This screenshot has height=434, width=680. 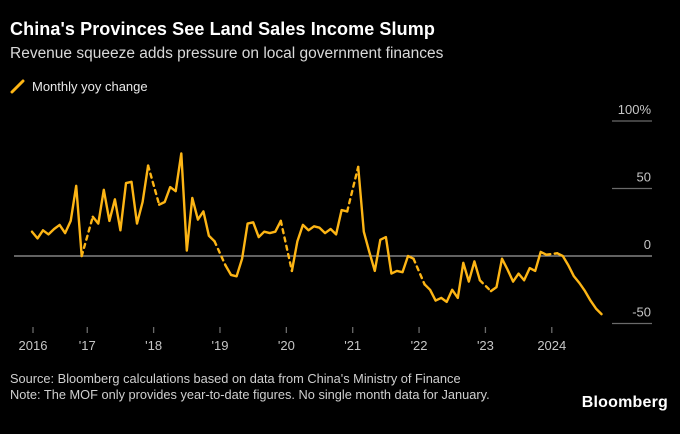 I want to click on y-axis-label: 100%, so click(x=635, y=109).